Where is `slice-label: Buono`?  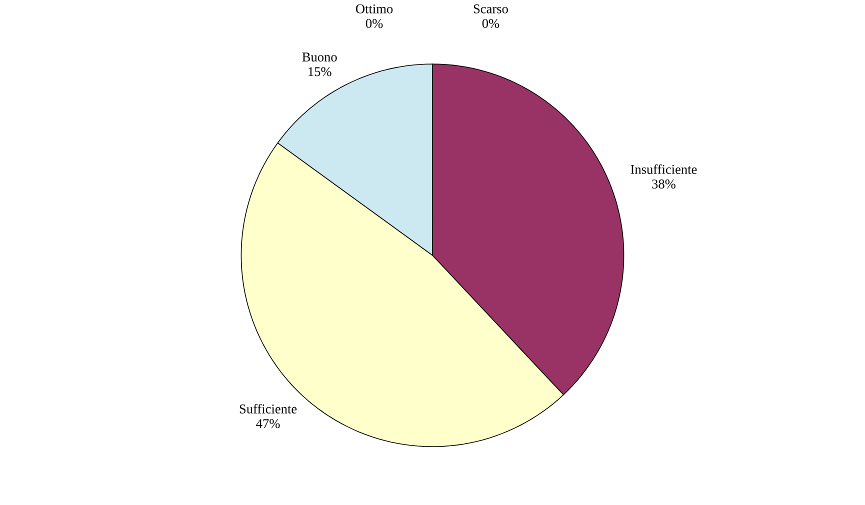
slice-label: Buono is located at coordinates (319, 57).